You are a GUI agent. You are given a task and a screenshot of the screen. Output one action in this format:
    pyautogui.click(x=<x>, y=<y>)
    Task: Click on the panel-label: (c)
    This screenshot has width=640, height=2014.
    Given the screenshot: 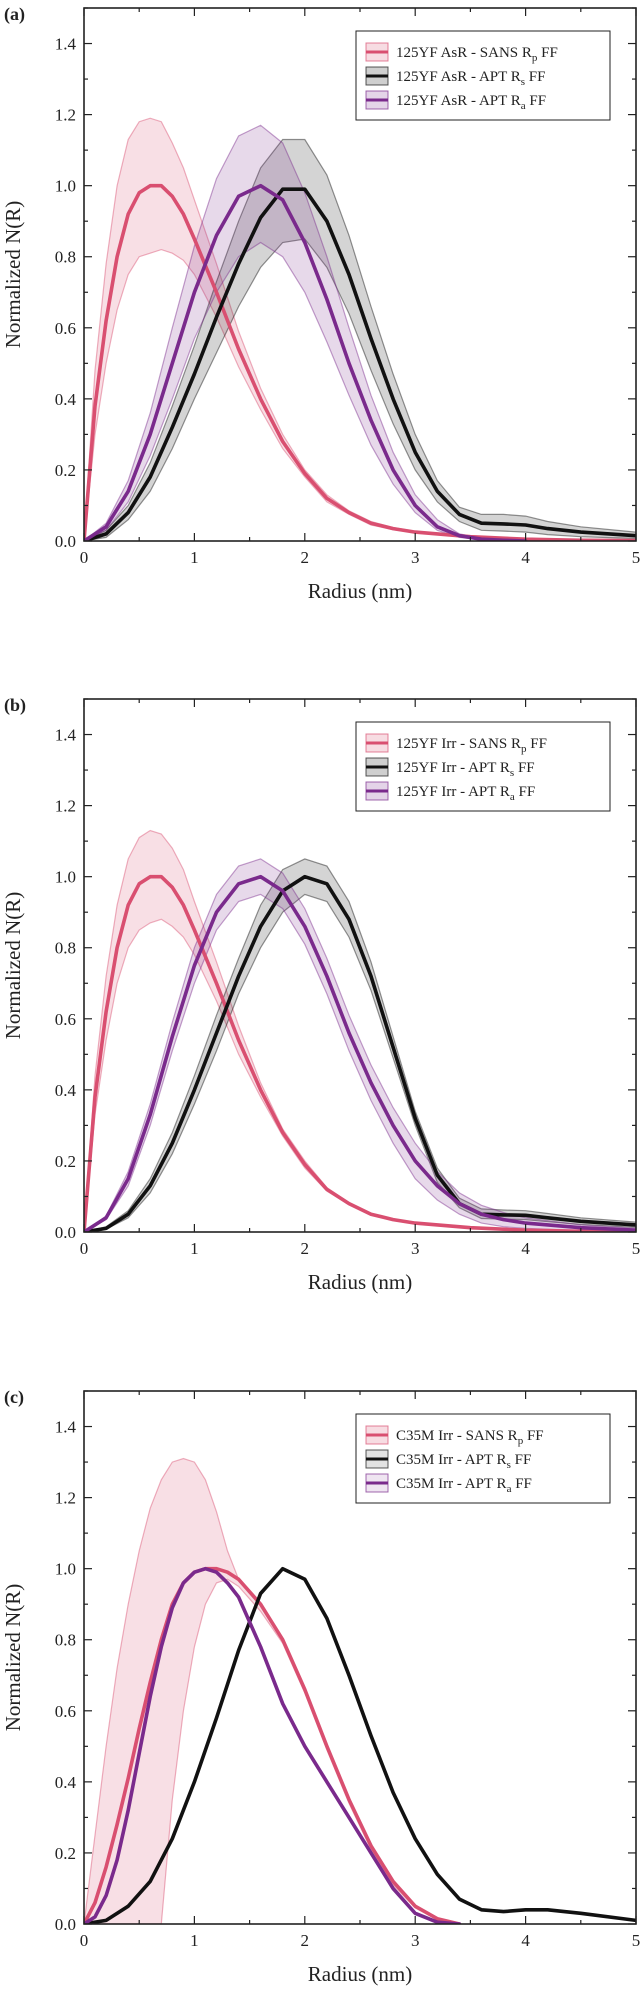 What is the action you would take?
    pyautogui.click(x=14, y=1397)
    